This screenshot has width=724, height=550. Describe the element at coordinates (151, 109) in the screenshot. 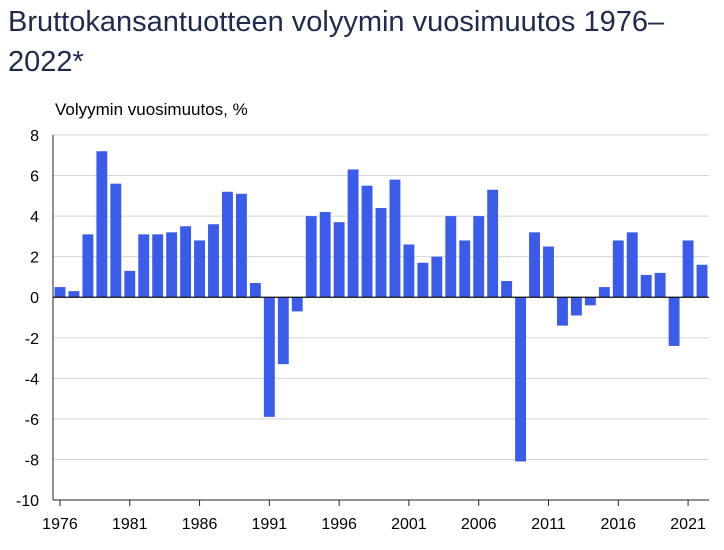

I see `y-axis-label: Volyymin vuosimuutos, %` at that location.